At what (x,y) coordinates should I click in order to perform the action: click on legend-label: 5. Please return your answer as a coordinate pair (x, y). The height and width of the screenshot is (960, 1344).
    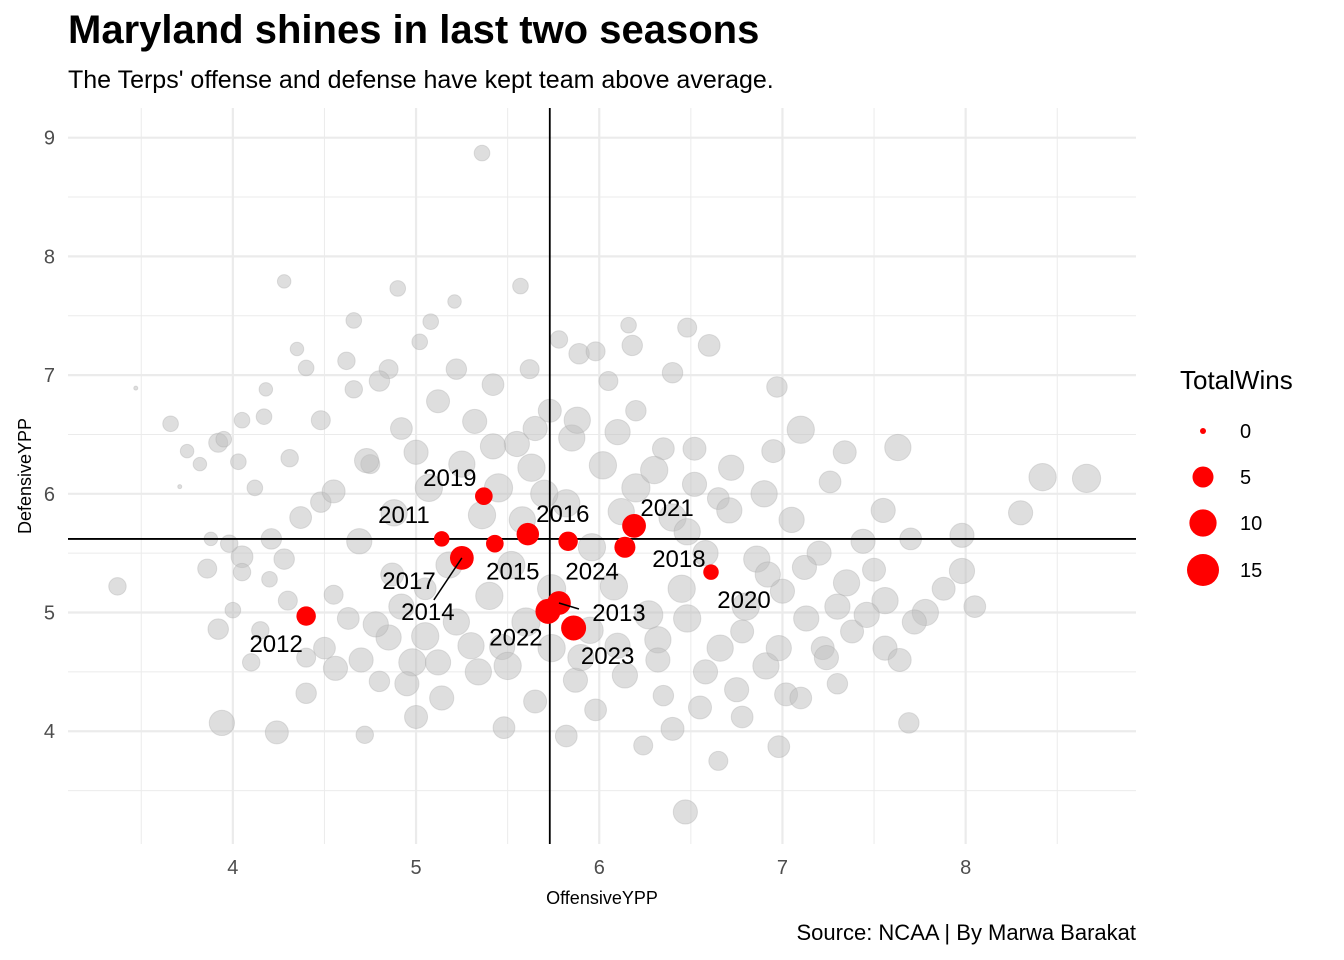
    Looking at the image, I should click on (1245, 478).